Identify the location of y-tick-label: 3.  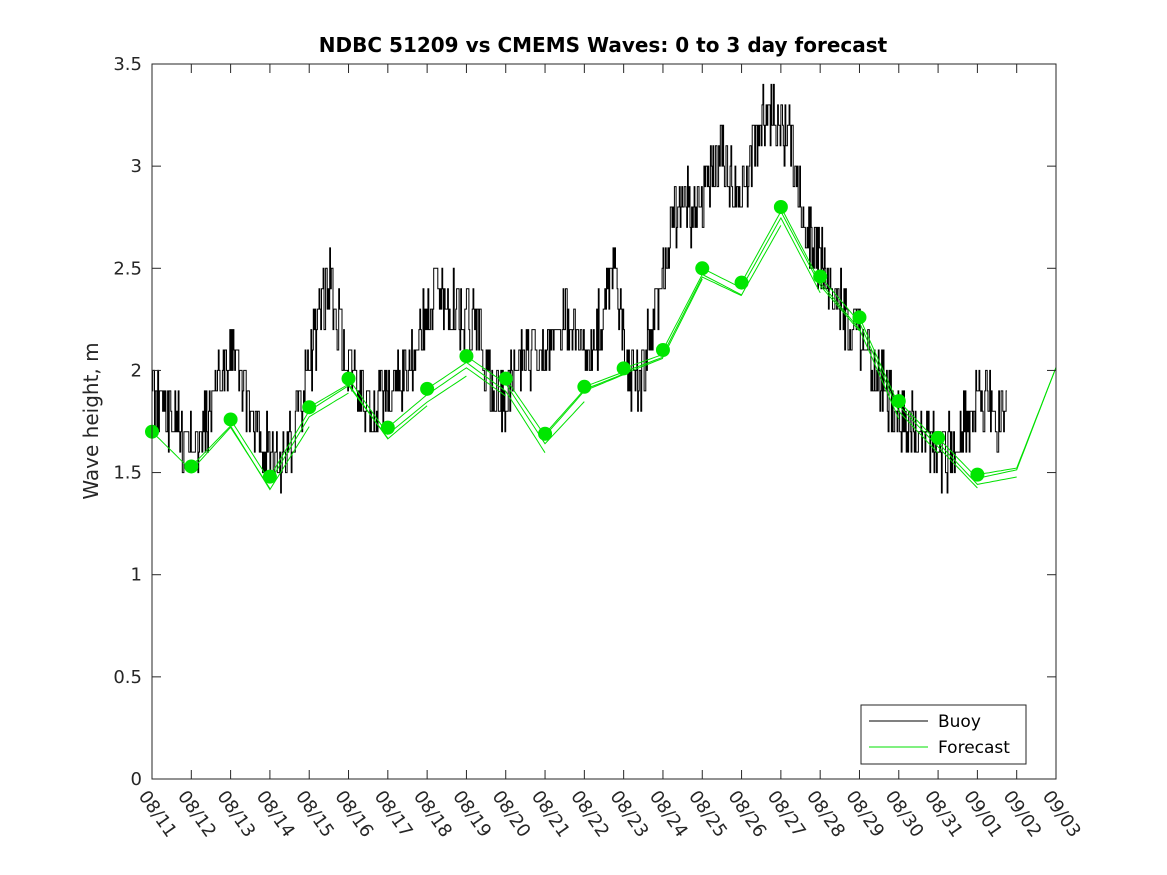
(136, 166).